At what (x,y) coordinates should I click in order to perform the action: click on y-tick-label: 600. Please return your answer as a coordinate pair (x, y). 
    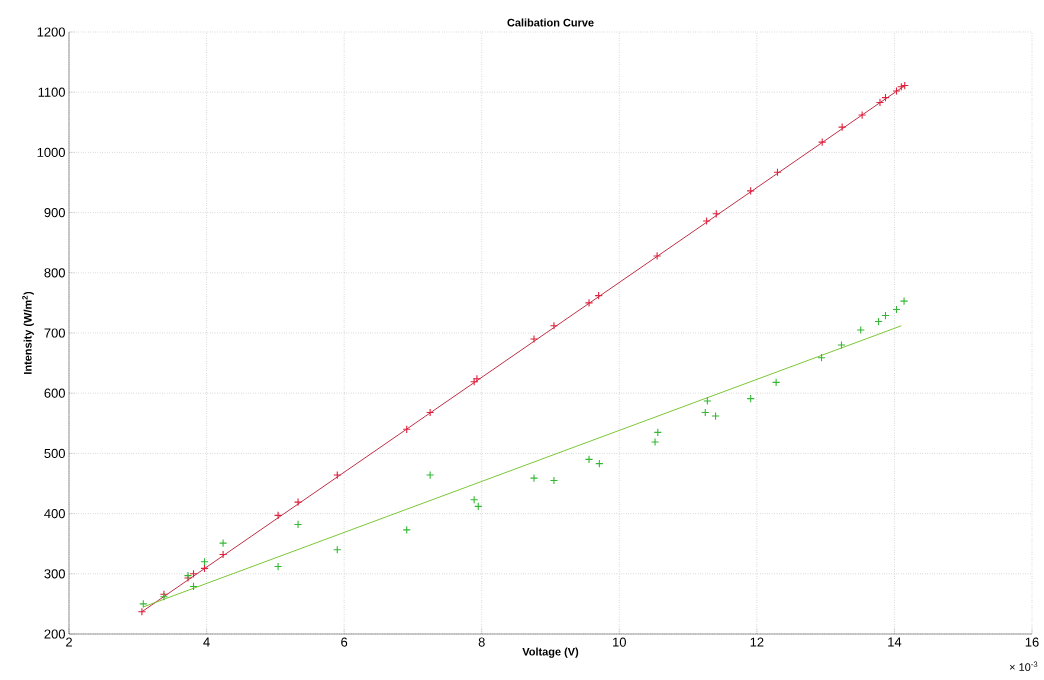
    Looking at the image, I should click on (54, 393).